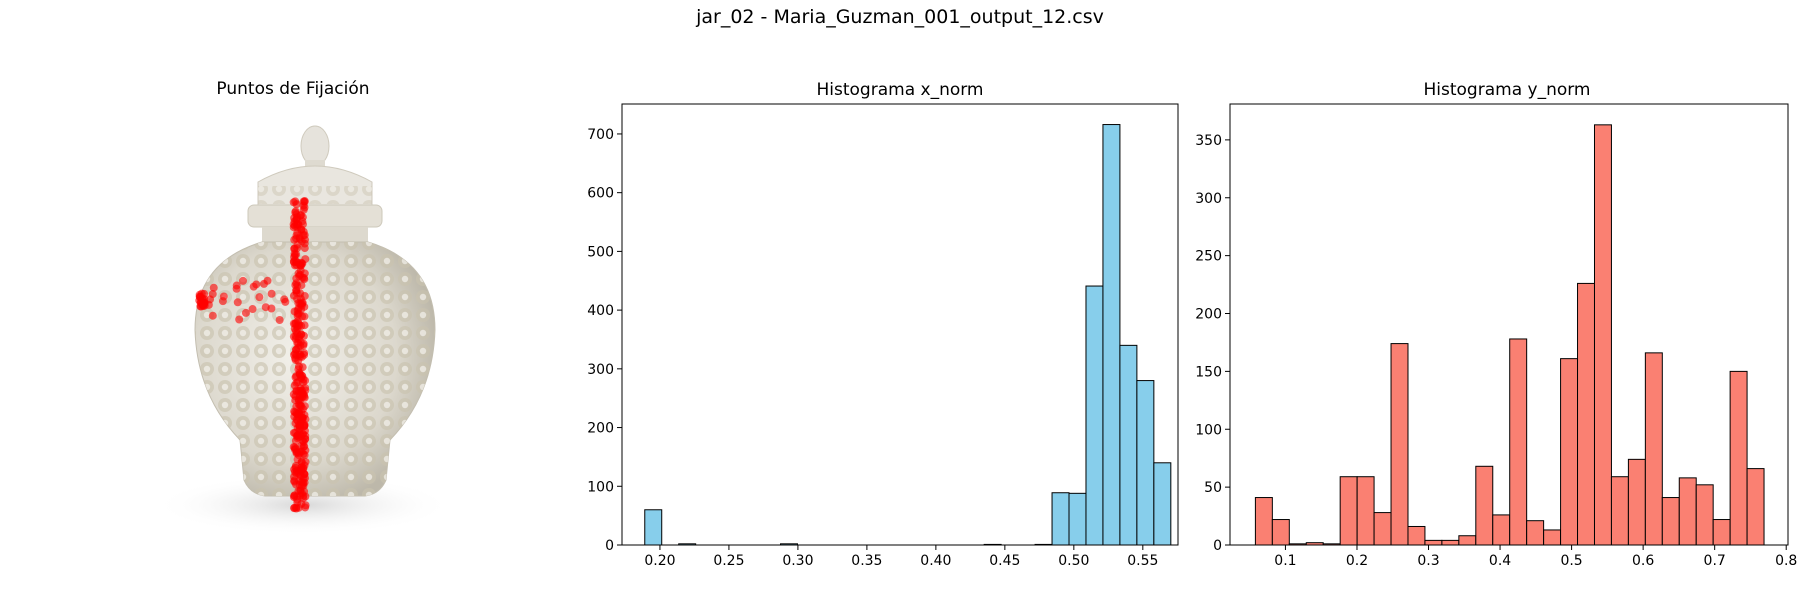  I want to click on y-tick-label: 300, so click(1208, 199).